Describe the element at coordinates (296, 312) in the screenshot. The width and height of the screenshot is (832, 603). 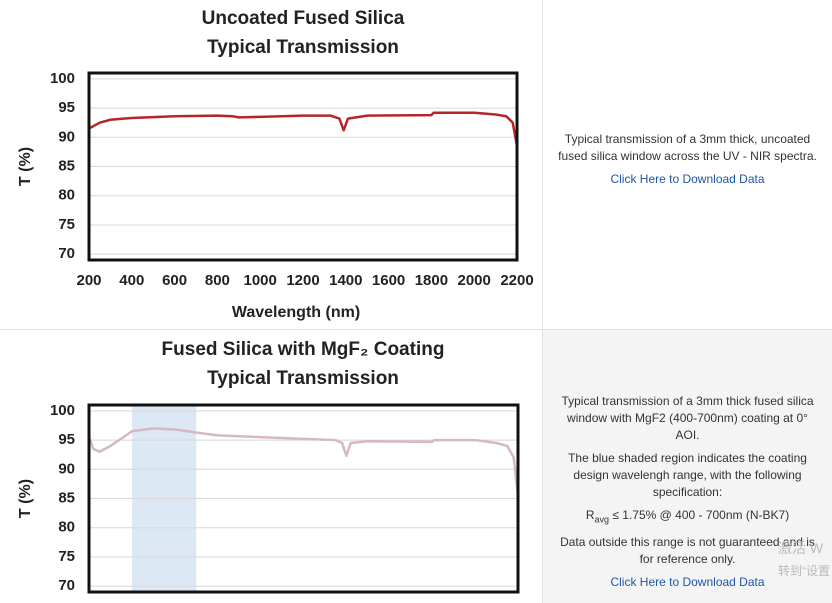
I see `x-axis-label: Wavelength (nm)` at that location.